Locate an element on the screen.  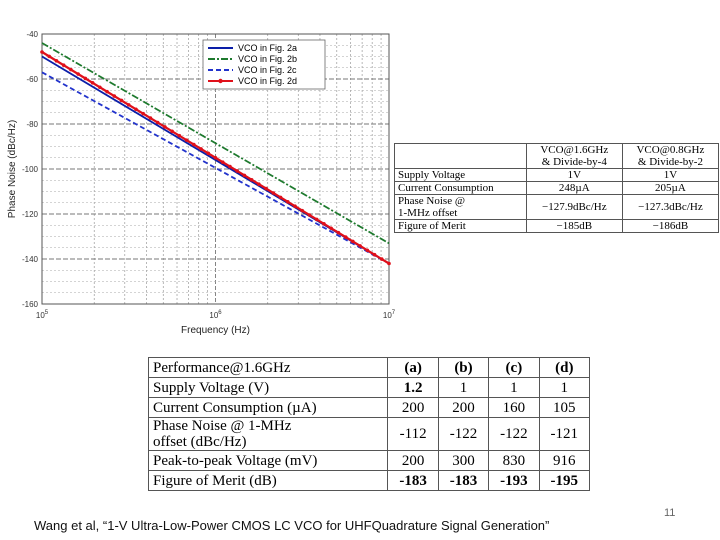
y-tick-label: -160 is located at coordinates (30, 304).